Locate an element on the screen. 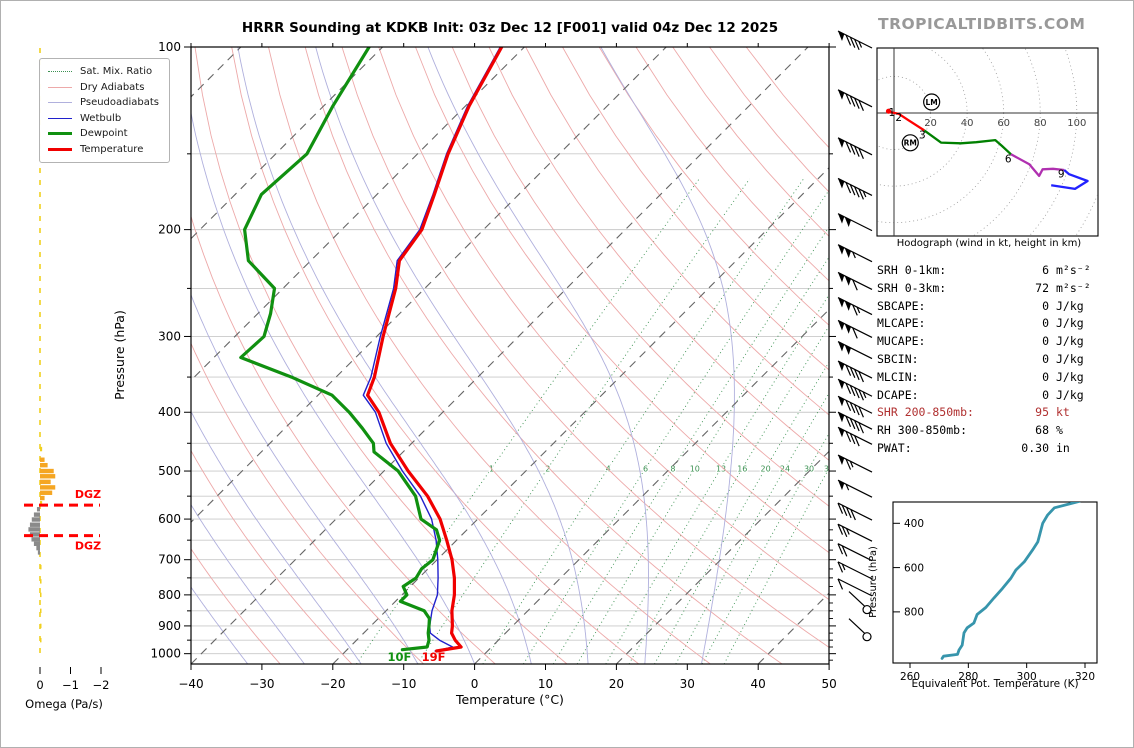 This screenshot has width=1134, height=748. pressure-tick-label: 500 is located at coordinates (169, 471).